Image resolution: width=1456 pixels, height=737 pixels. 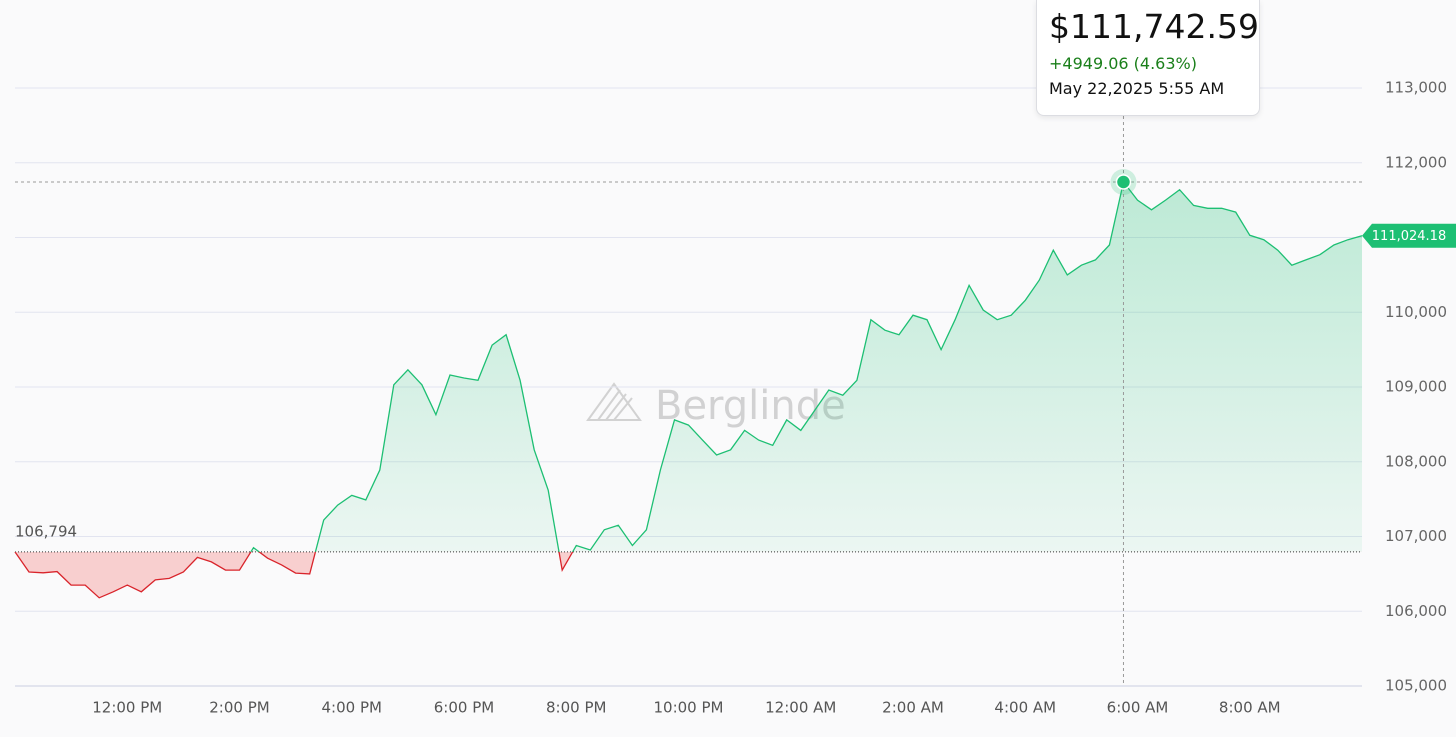 What do you see at coordinates (576, 708) in the screenshot?
I see `x-tick-label: 8:00 PM` at bounding box center [576, 708].